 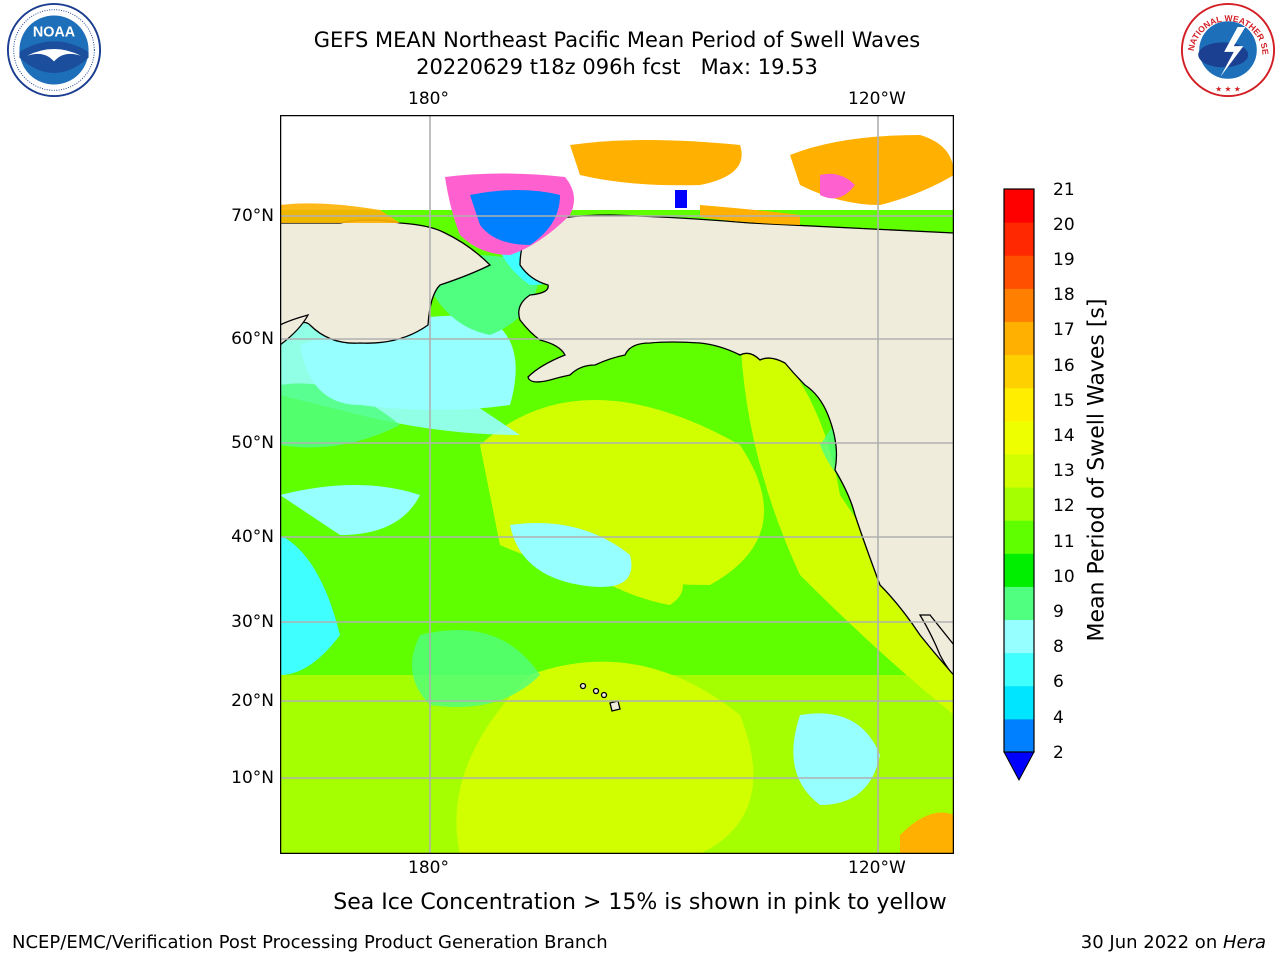 What do you see at coordinates (1064, 471) in the screenshot?
I see `colorbar-tick: 13` at bounding box center [1064, 471].